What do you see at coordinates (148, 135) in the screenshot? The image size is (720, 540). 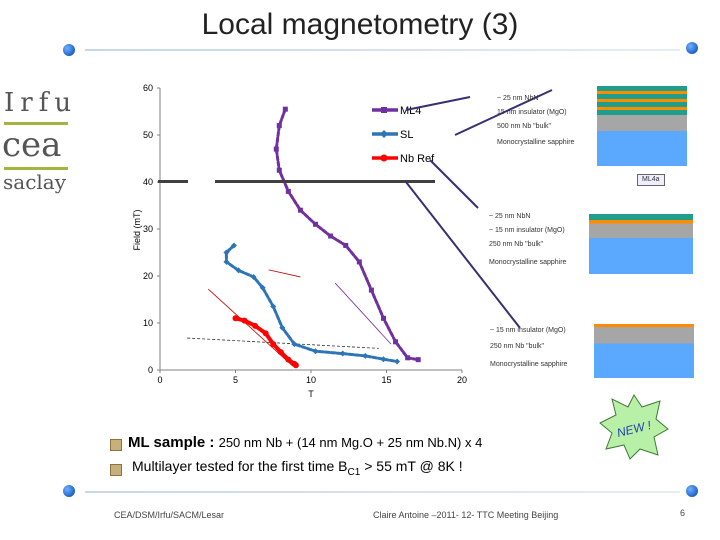 I see `y-tick-label: 50` at bounding box center [148, 135].